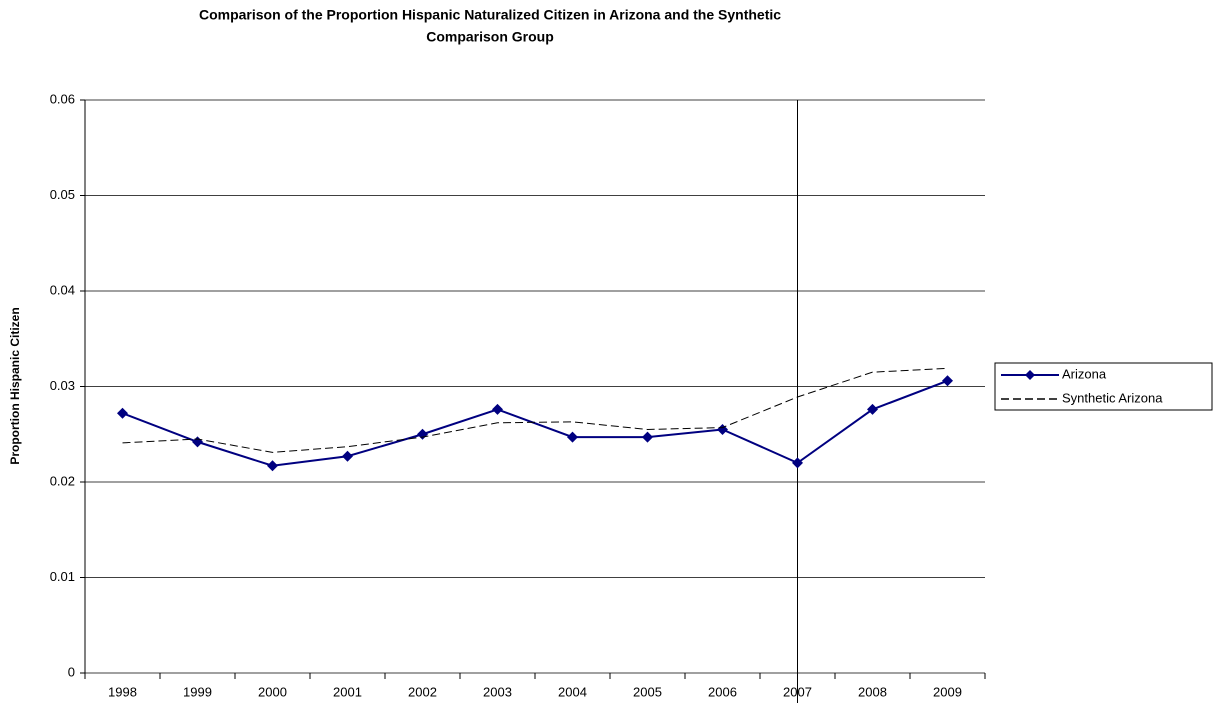  What do you see at coordinates (71, 671) in the screenshot?
I see `y-tick-label: 0` at bounding box center [71, 671].